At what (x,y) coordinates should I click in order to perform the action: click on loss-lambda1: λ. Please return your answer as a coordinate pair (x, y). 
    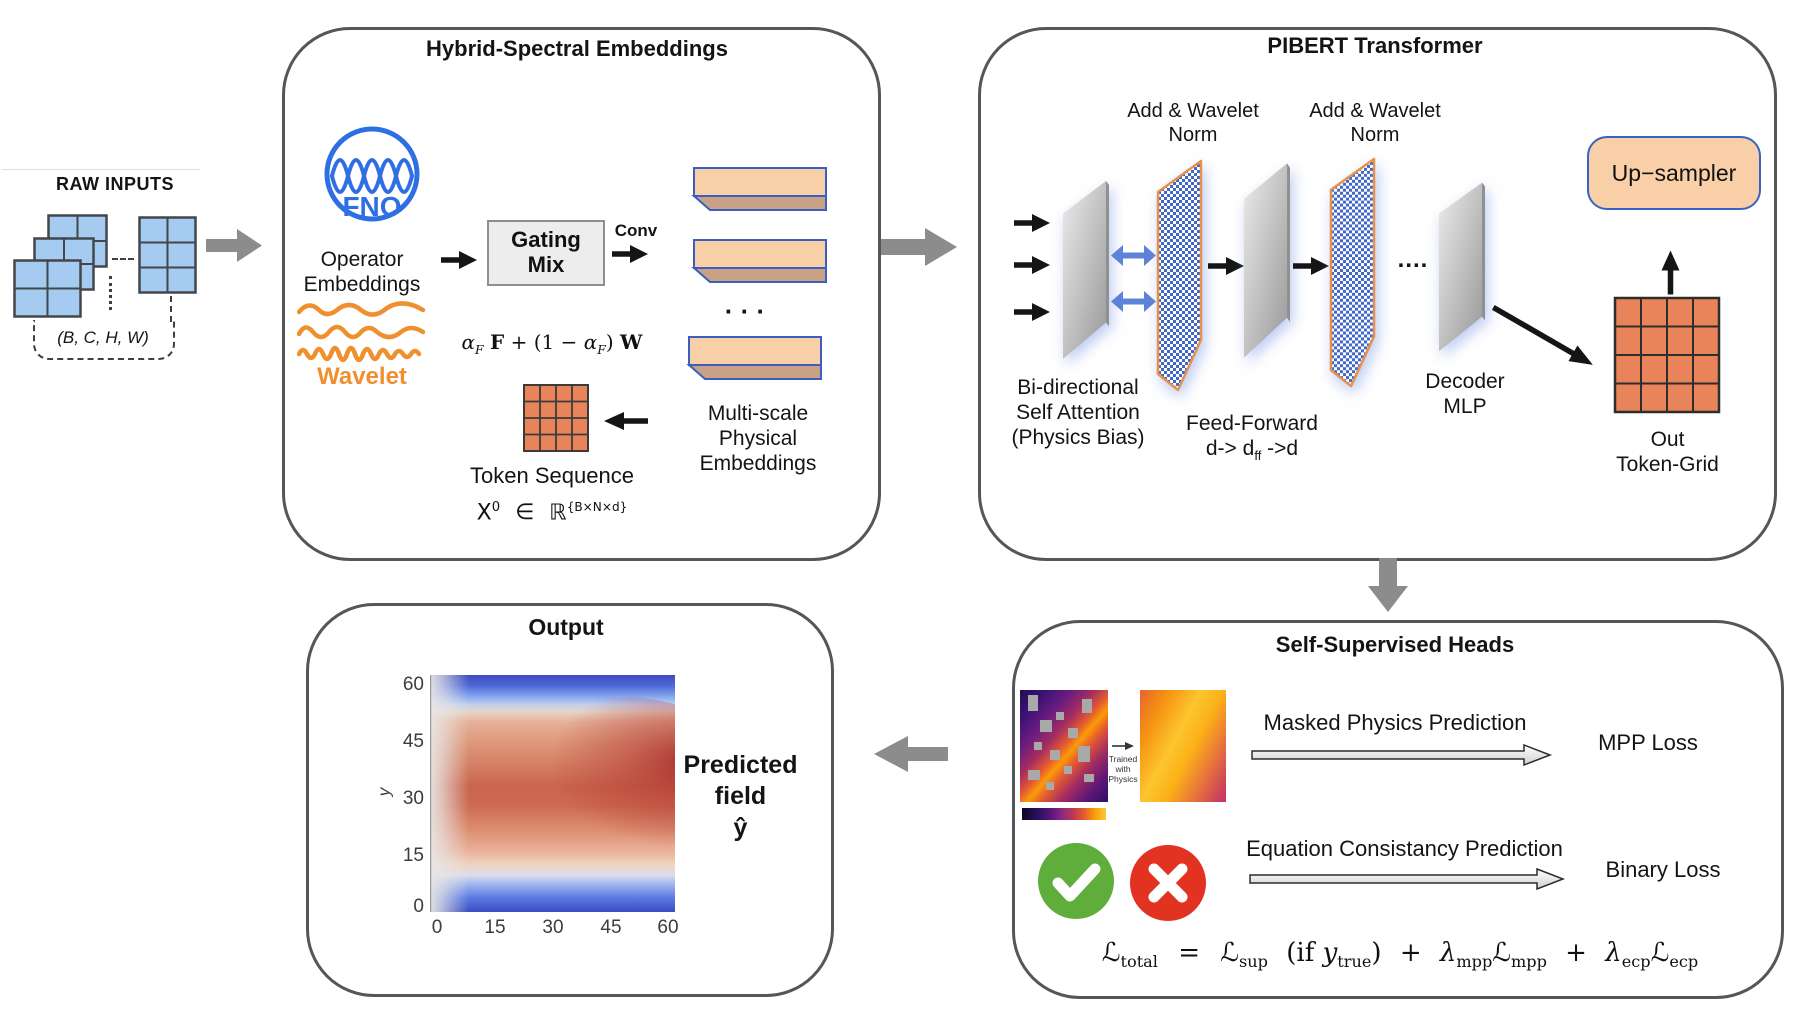
    Looking at the image, I should click on (1448, 953).